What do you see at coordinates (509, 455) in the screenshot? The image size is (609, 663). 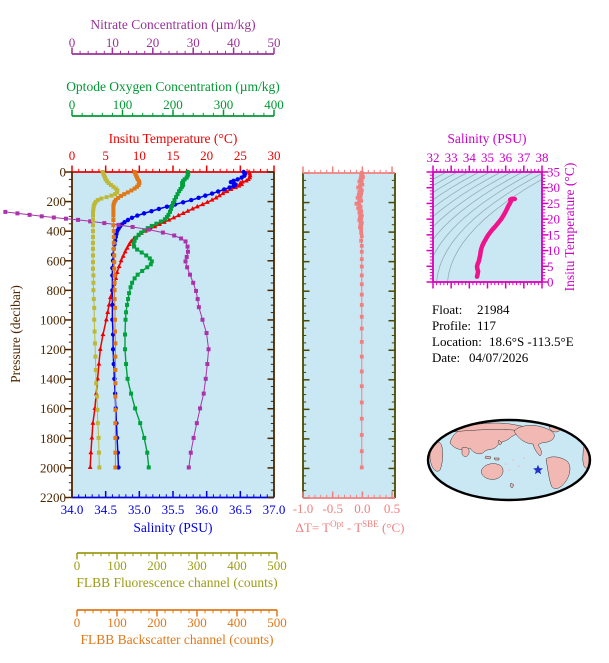 I see `map-land` at bounding box center [509, 455].